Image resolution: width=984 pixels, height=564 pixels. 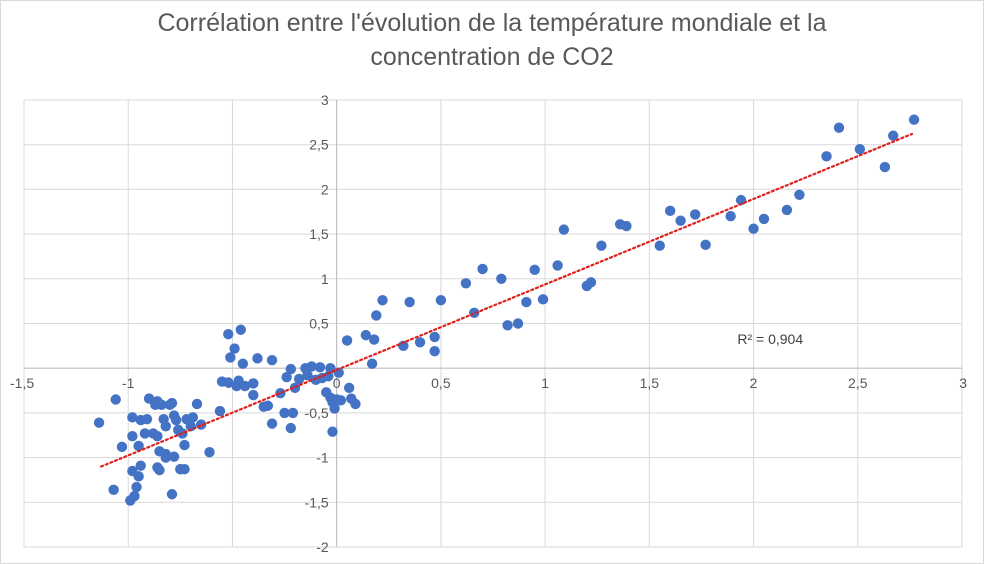 I want to click on x-tick-label: 3, so click(x=963, y=383).